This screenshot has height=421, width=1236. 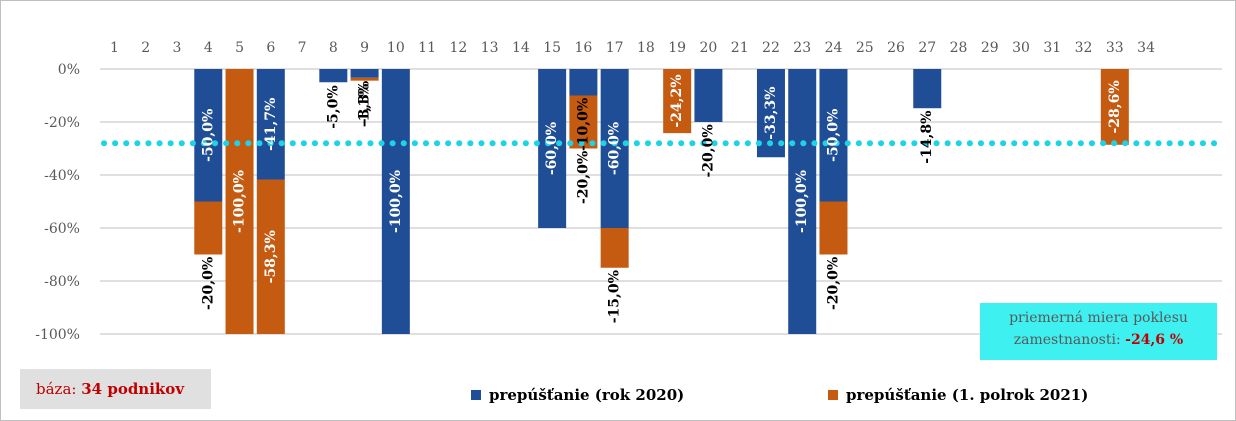 What do you see at coordinates (208, 48) in the screenshot?
I see `x-tick-label: 4` at bounding box center [208, 48].